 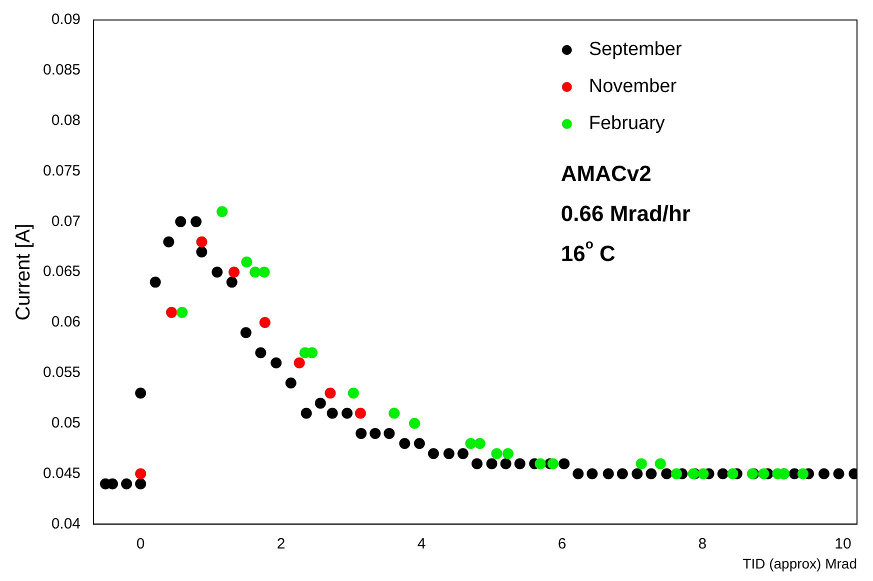 What do you see at coordinates (61, 373) in the screenshot?
I see `y-tick-label: 0.055` at bounding box center [61, 373].